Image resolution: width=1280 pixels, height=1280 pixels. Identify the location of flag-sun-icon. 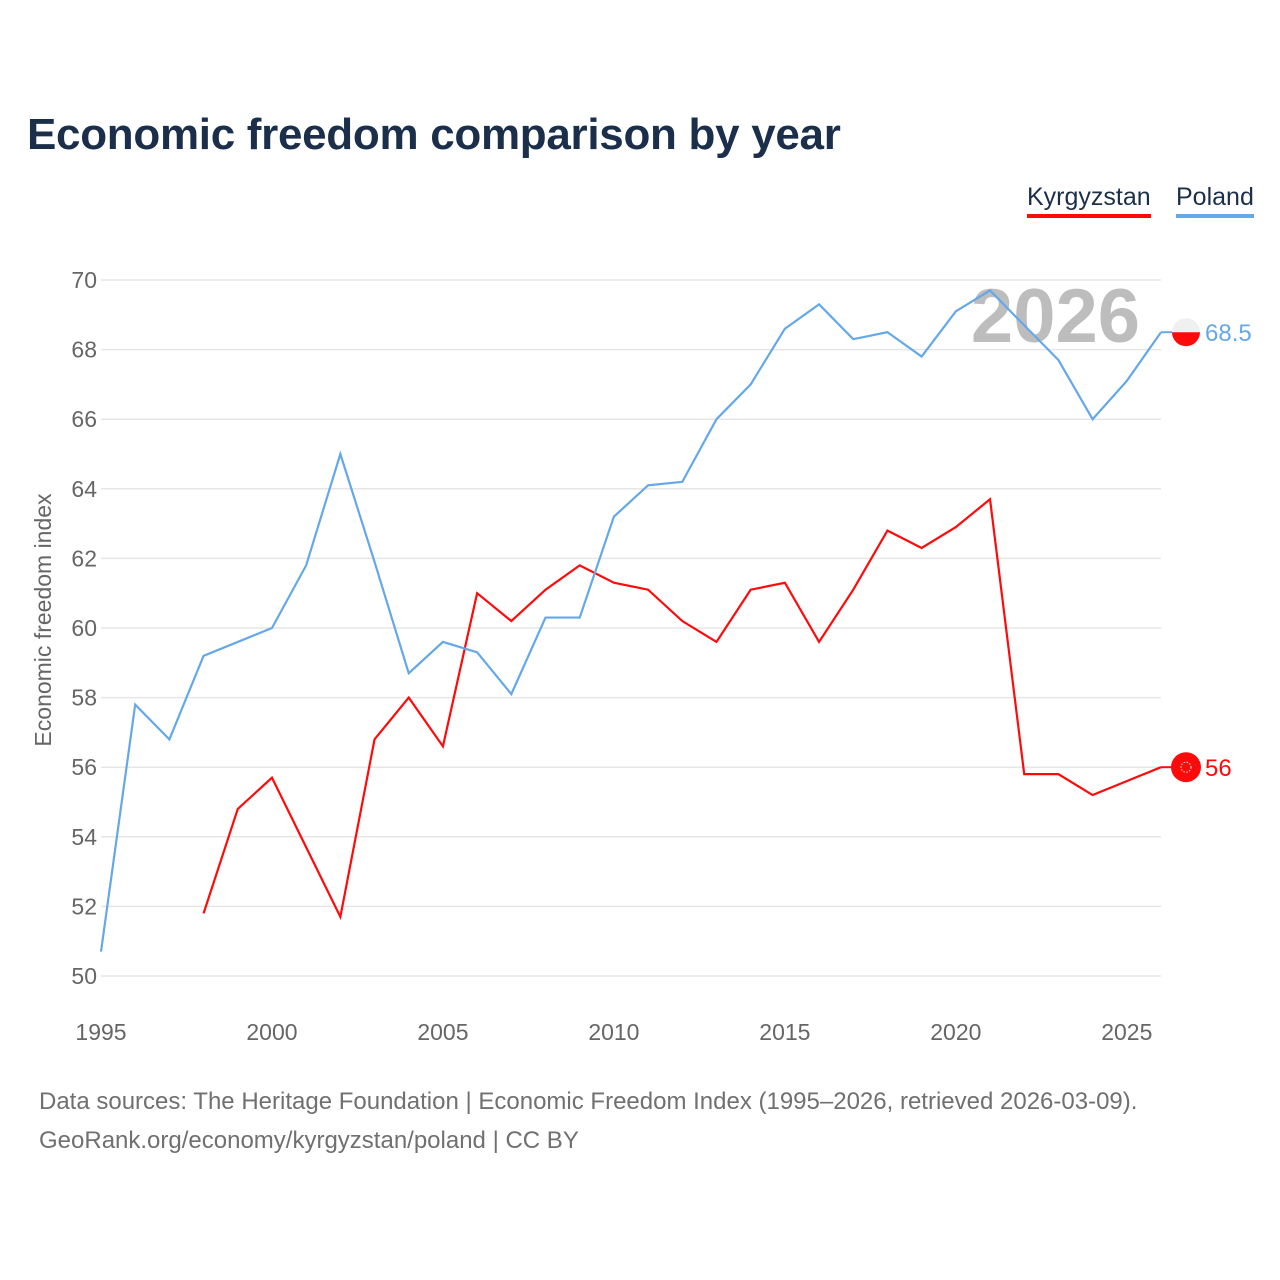
(1186, 767).